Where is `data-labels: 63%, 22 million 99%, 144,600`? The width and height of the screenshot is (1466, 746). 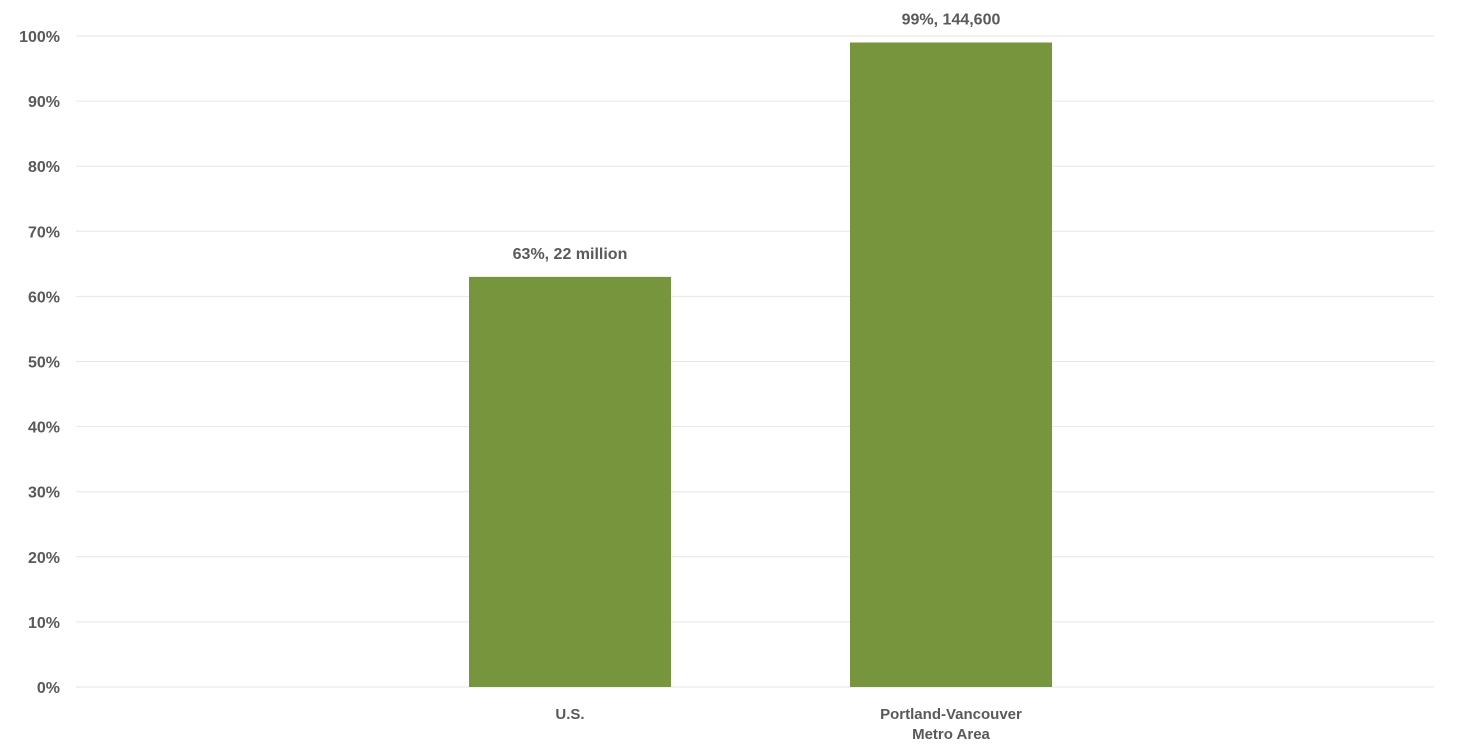
data-labels: 63%, 22 million 99%, 144,600 is located at coordinates (753, 136).